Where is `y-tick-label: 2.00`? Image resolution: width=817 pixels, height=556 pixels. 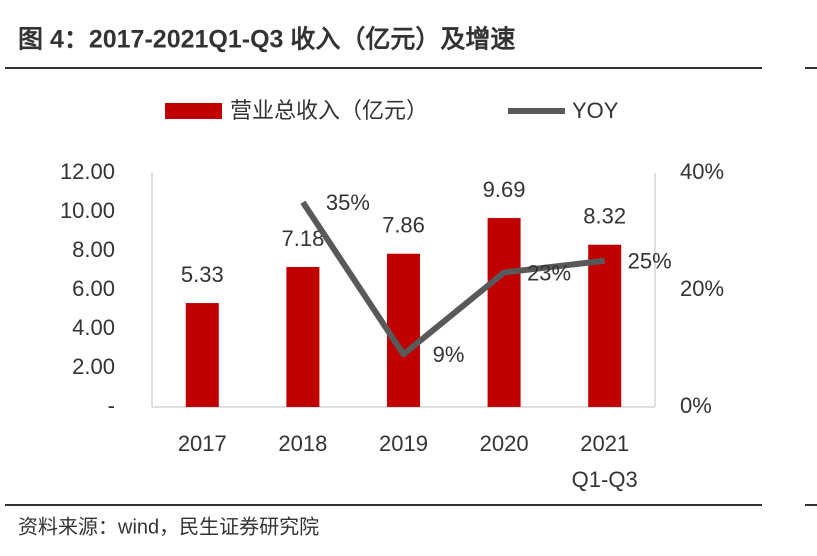 y-tick-label: 2.00 is located at coordinates (93, 366).